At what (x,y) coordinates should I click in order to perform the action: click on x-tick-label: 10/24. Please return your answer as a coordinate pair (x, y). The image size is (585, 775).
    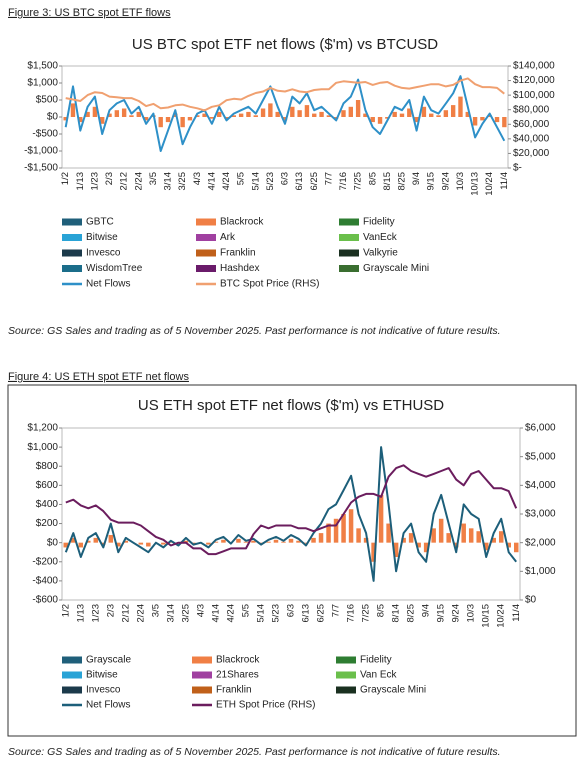
    Looking at the image, I should click on (489, 184).